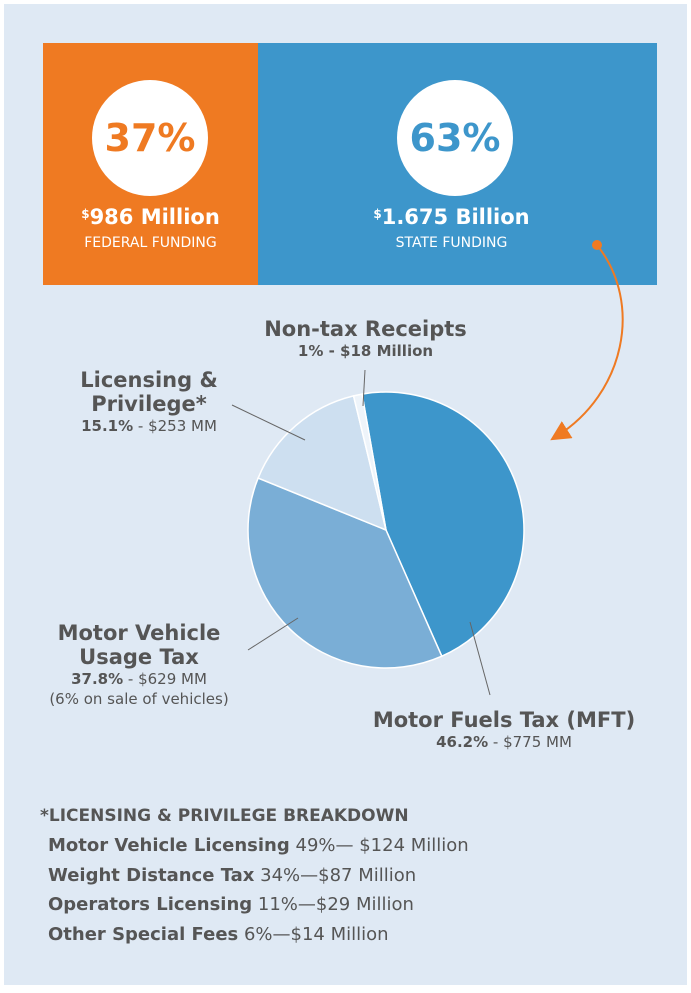  What do you see at coordinates (333, 904) in the screenshot?
I see `breakdown-detail: 11%—$29 Million` at bounding box center [333, 904].